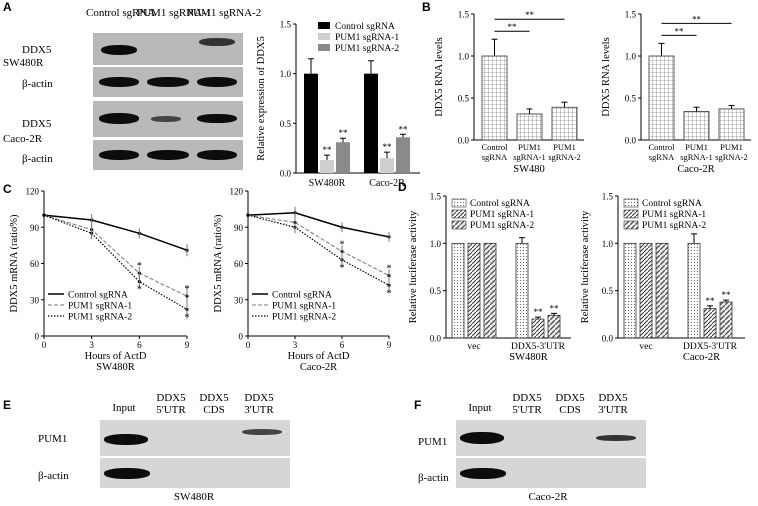 This screenshot has height=506, width=758. I want to click on blot-actin-f, so click(551, 473).